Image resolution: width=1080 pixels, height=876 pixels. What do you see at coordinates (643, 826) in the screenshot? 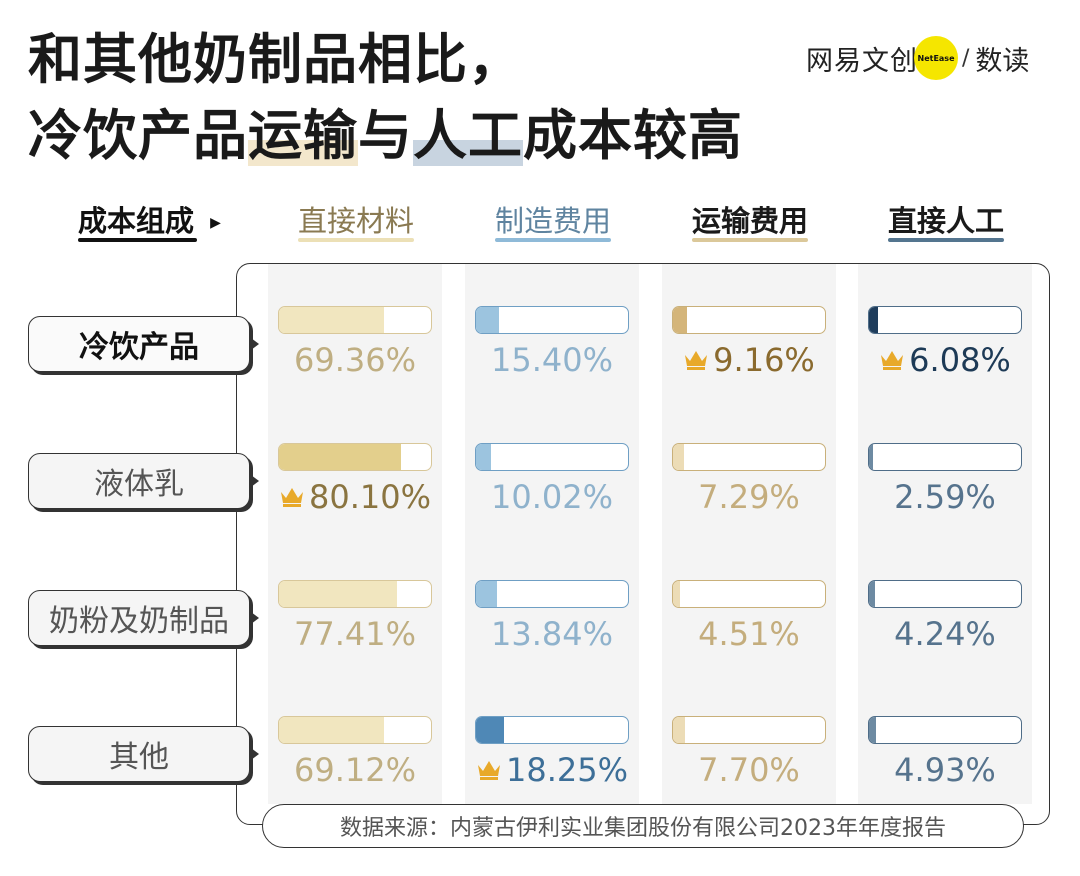
I see `source-note: 数据来源：内蒙古伊利实业集团股份有限公司2023年年度报告` at bounding box center [643, 826].